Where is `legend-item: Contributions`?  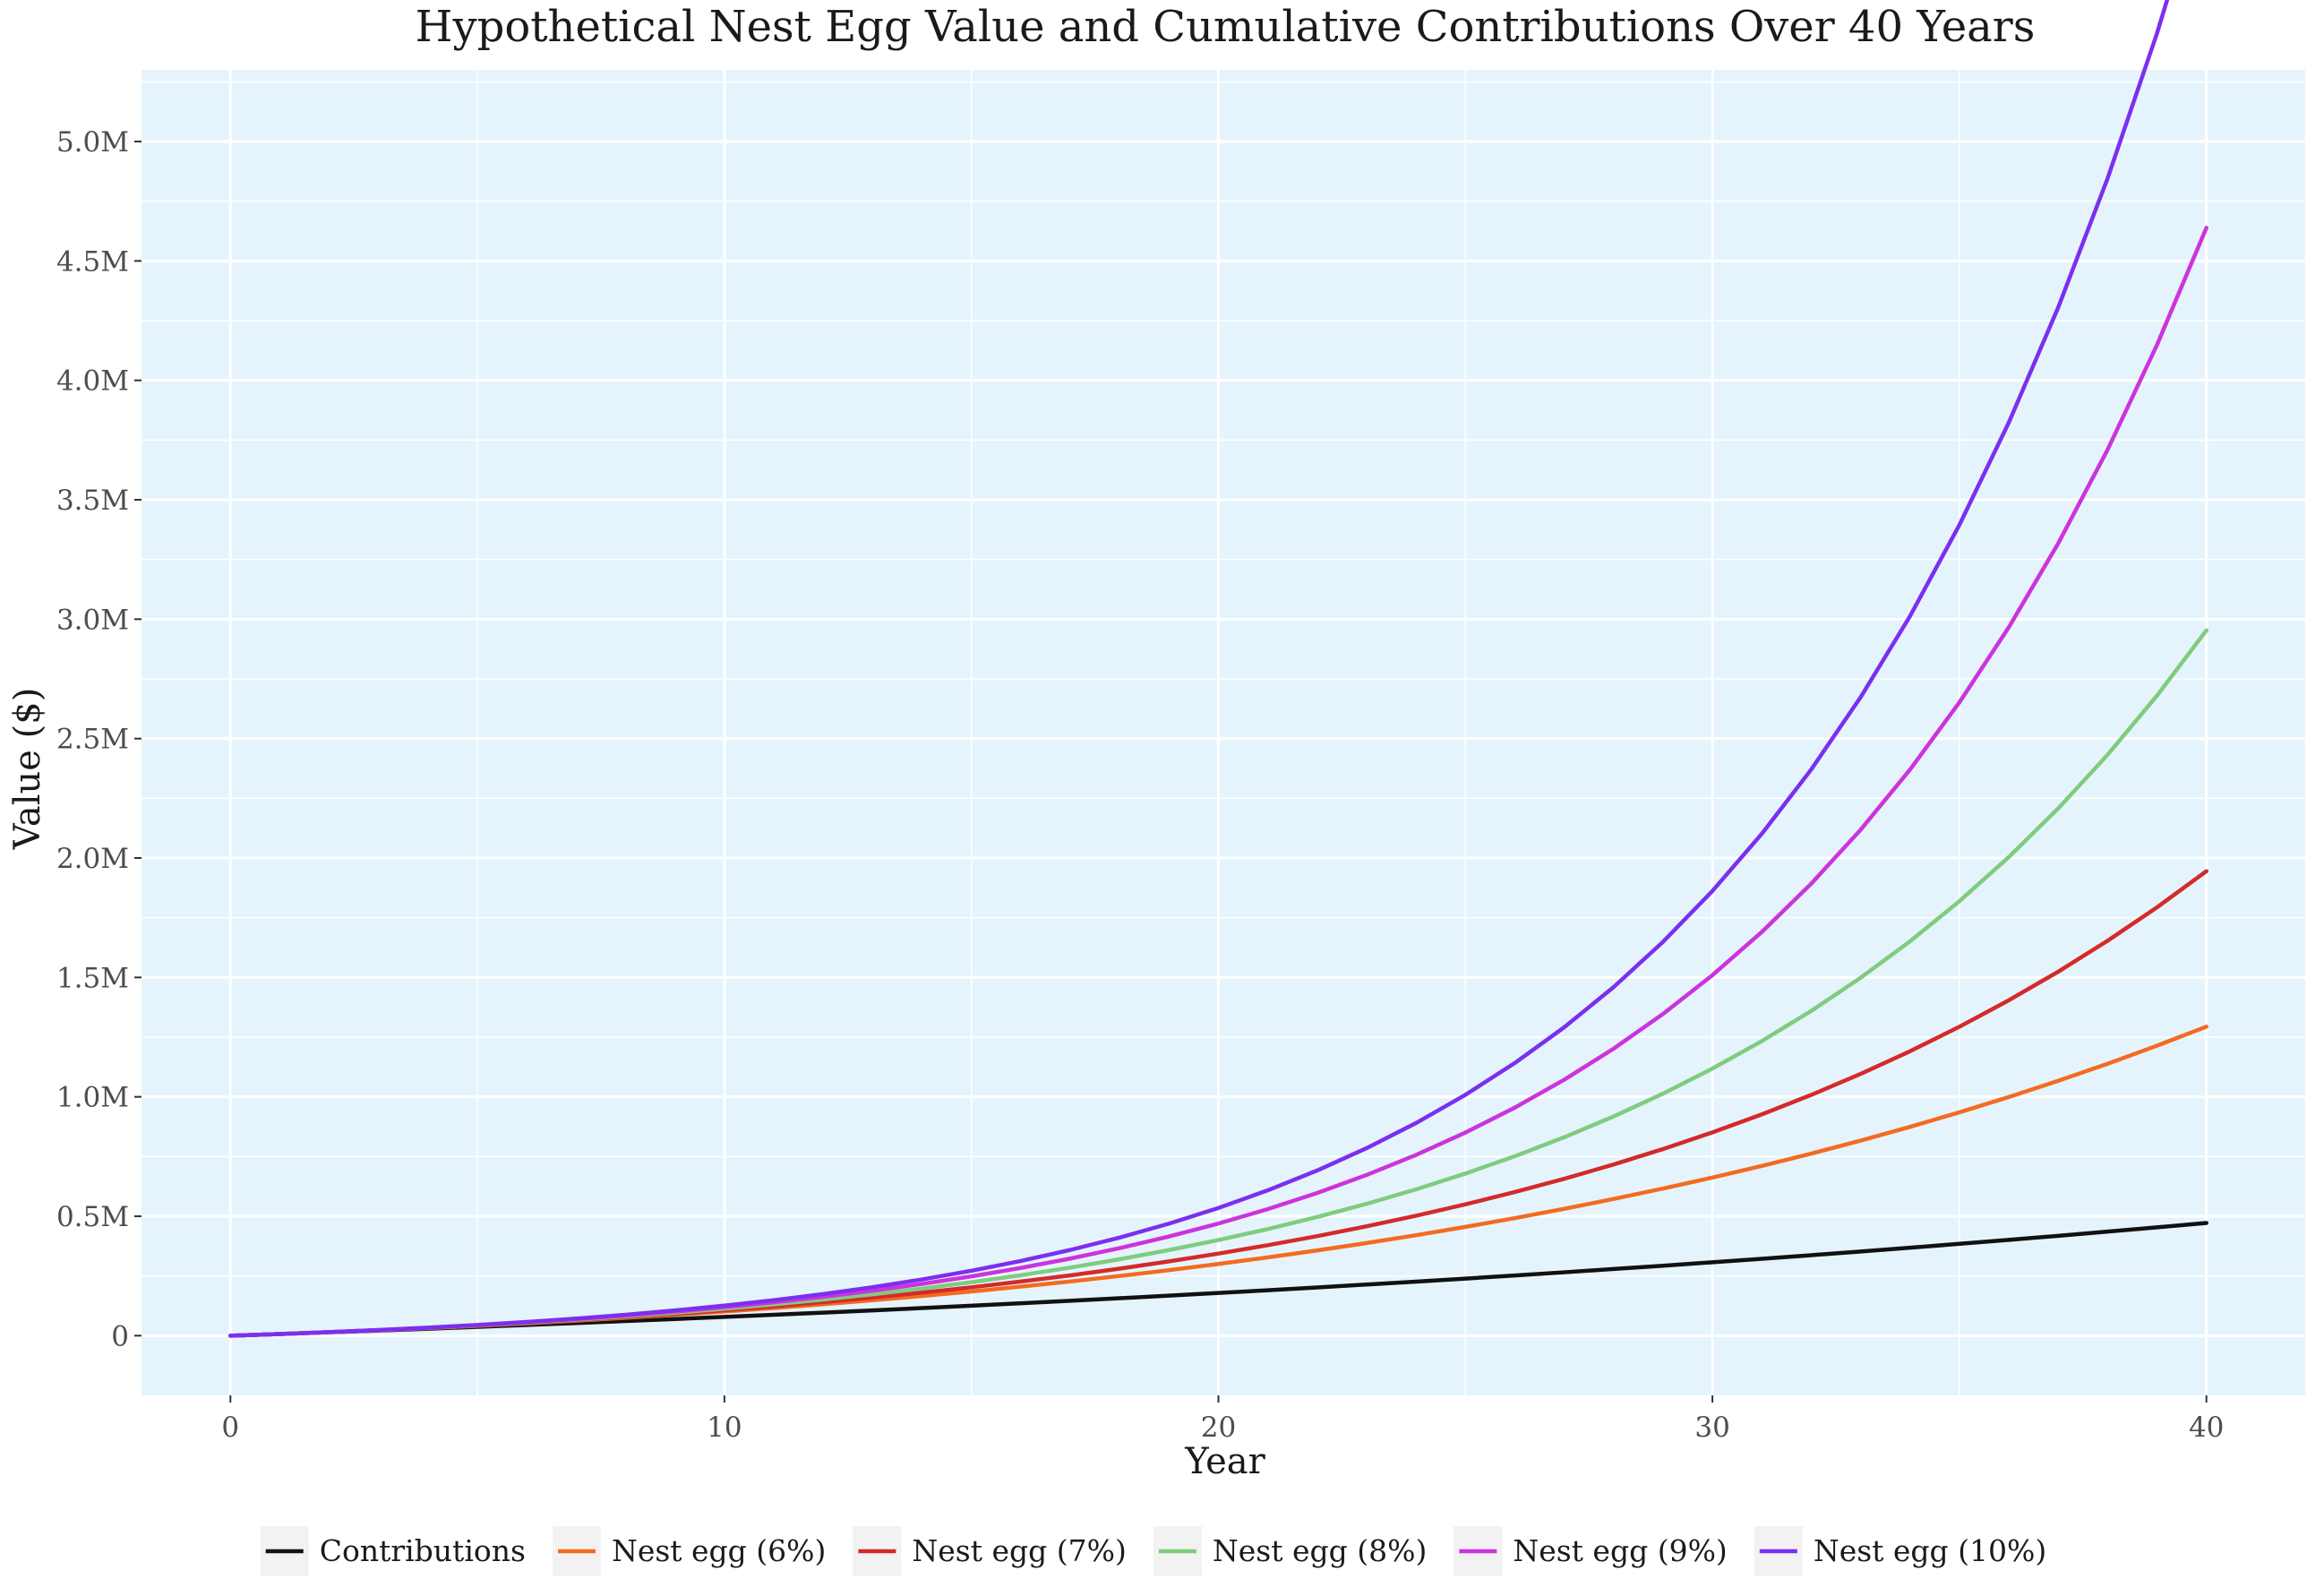 legend-item: Contributions is located at coordinates (393, 1551).